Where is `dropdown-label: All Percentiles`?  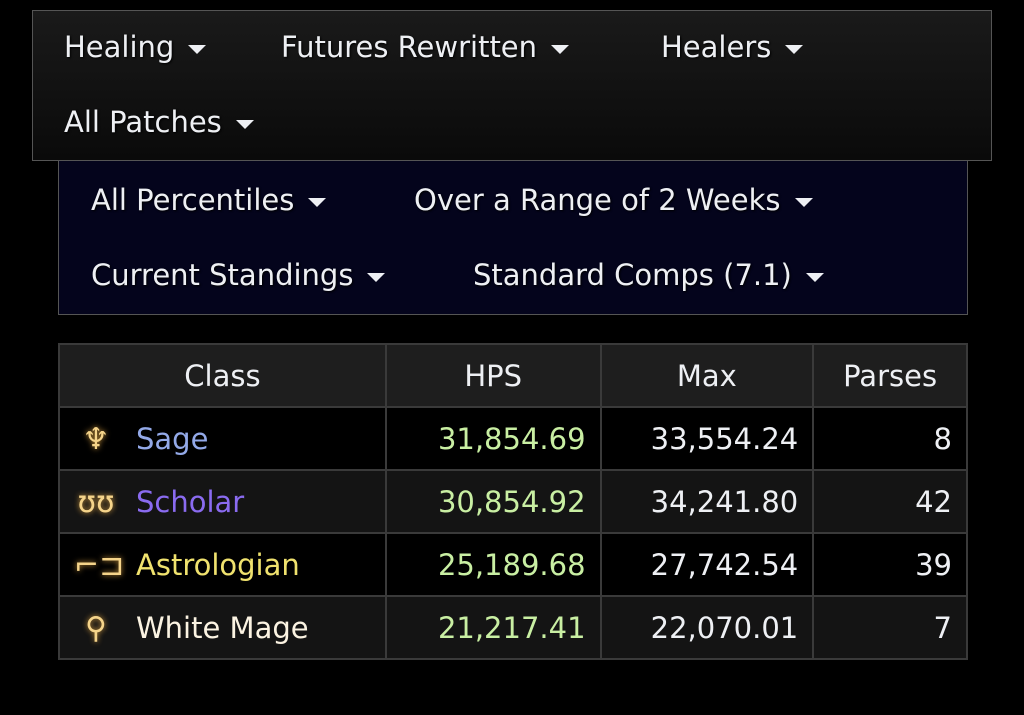
dropdown-label: All Percentiles is located at coordinates (193, 200).